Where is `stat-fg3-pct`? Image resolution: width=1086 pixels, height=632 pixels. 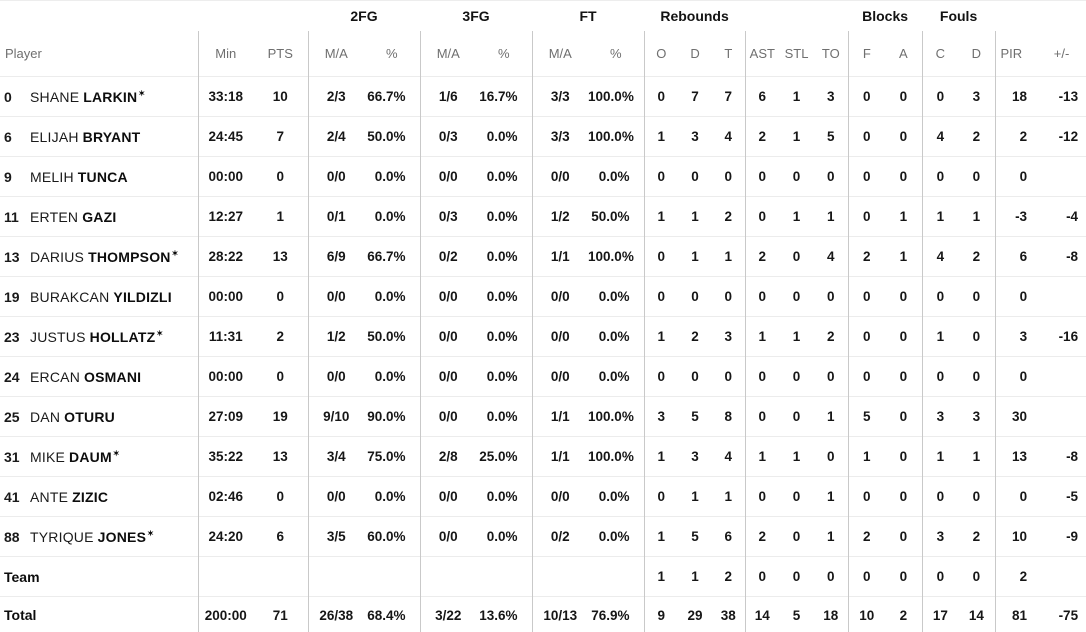
stat-fg3-pct is located at coordinates (504, 576).